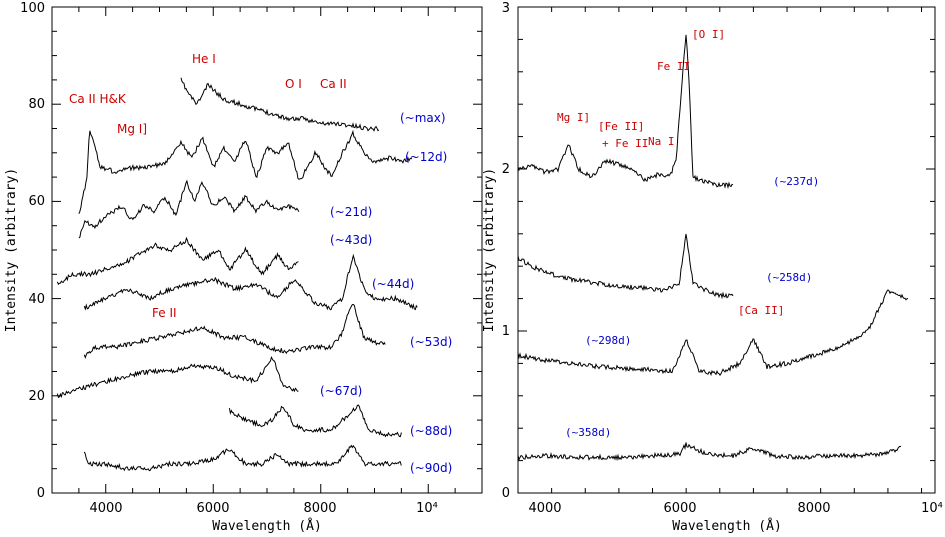 This screenshot has width=945, height=537. I want to click on epoch-label: (~12d), so click(426, 157).